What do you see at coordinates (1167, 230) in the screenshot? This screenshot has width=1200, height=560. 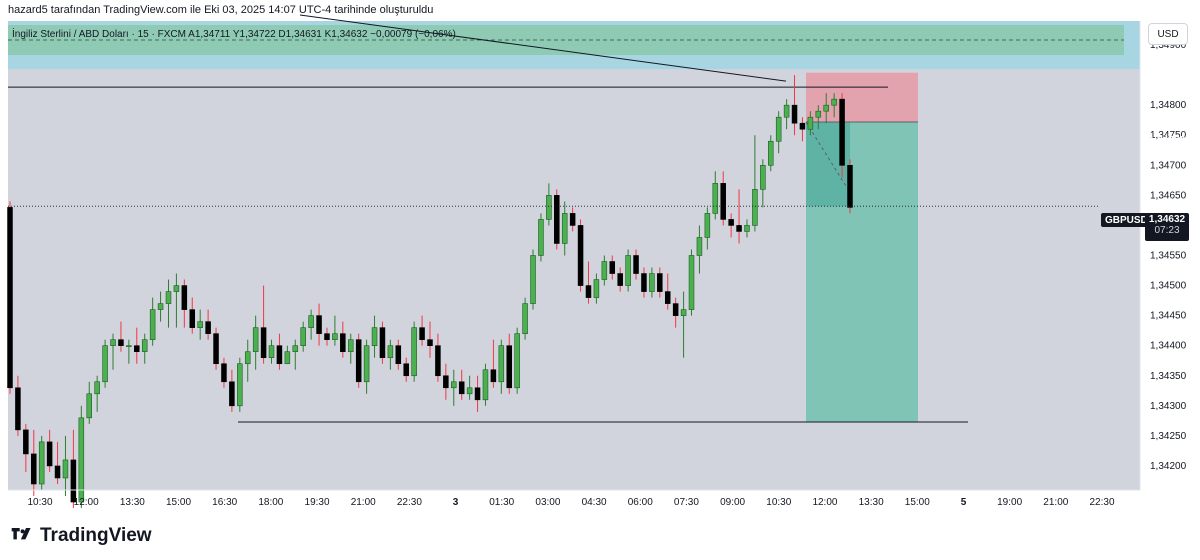 I see `bar-countdown: 07:23` at bounding box center [1167, 230].